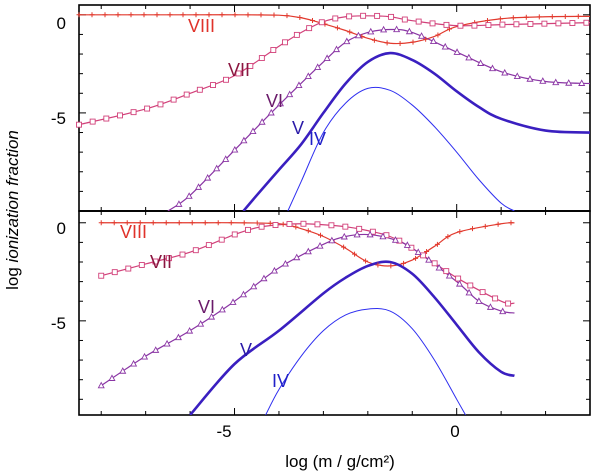  Describe the element at coordinates (61, 228) in the screenshot. I see `ytick-label-bottom-0: 0` at that location.